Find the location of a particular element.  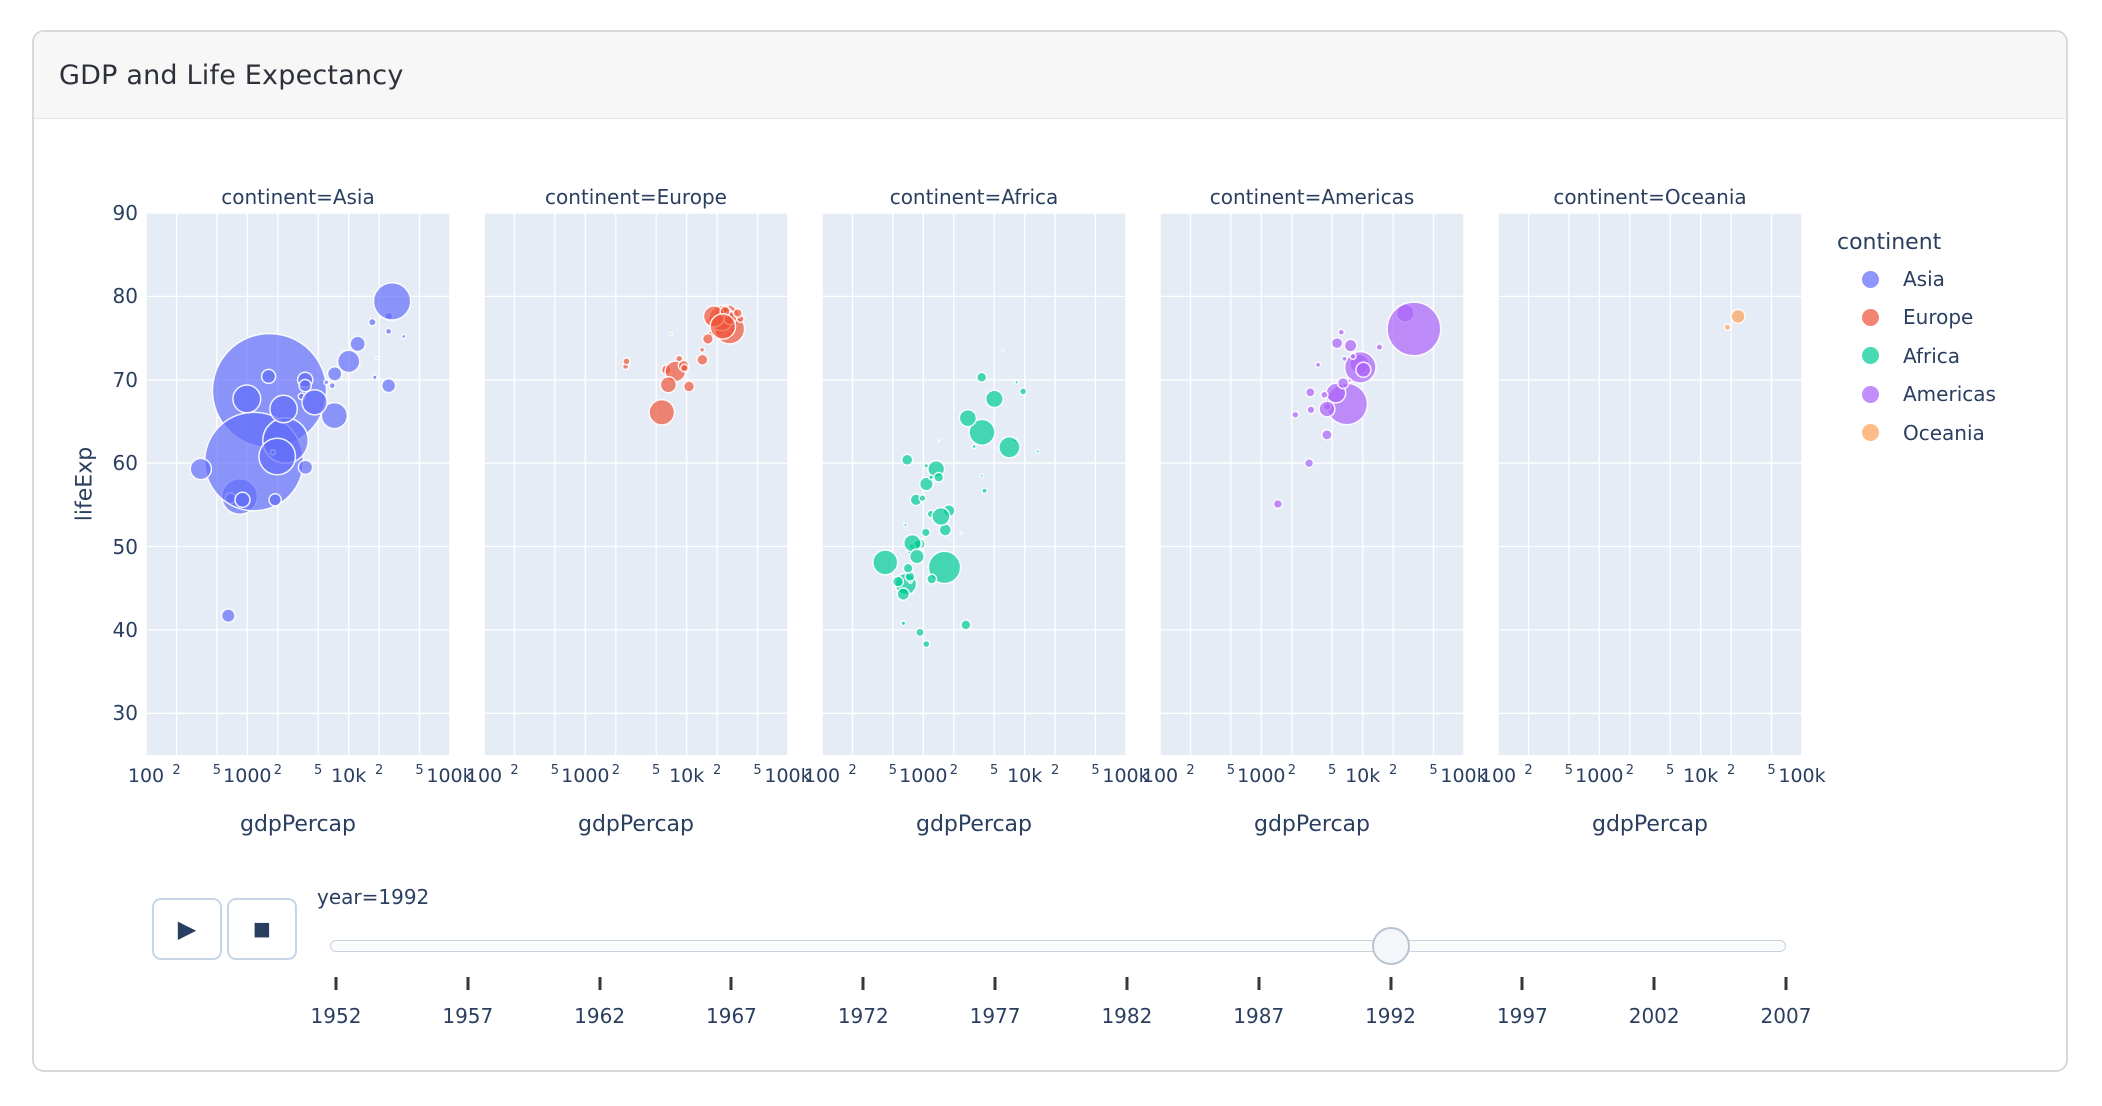

slider-step-1977: 1977 is located at coordinates (995, 1016).